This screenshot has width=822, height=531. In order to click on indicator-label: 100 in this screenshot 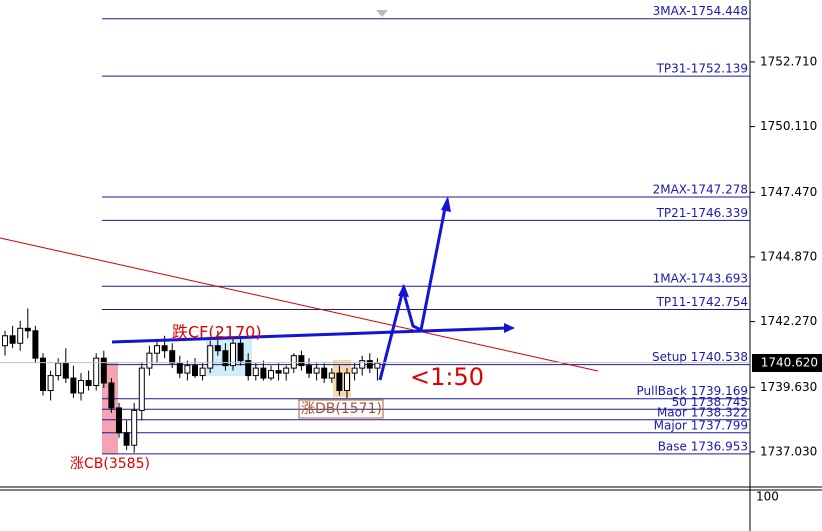, I will do `click(767, 497)`.